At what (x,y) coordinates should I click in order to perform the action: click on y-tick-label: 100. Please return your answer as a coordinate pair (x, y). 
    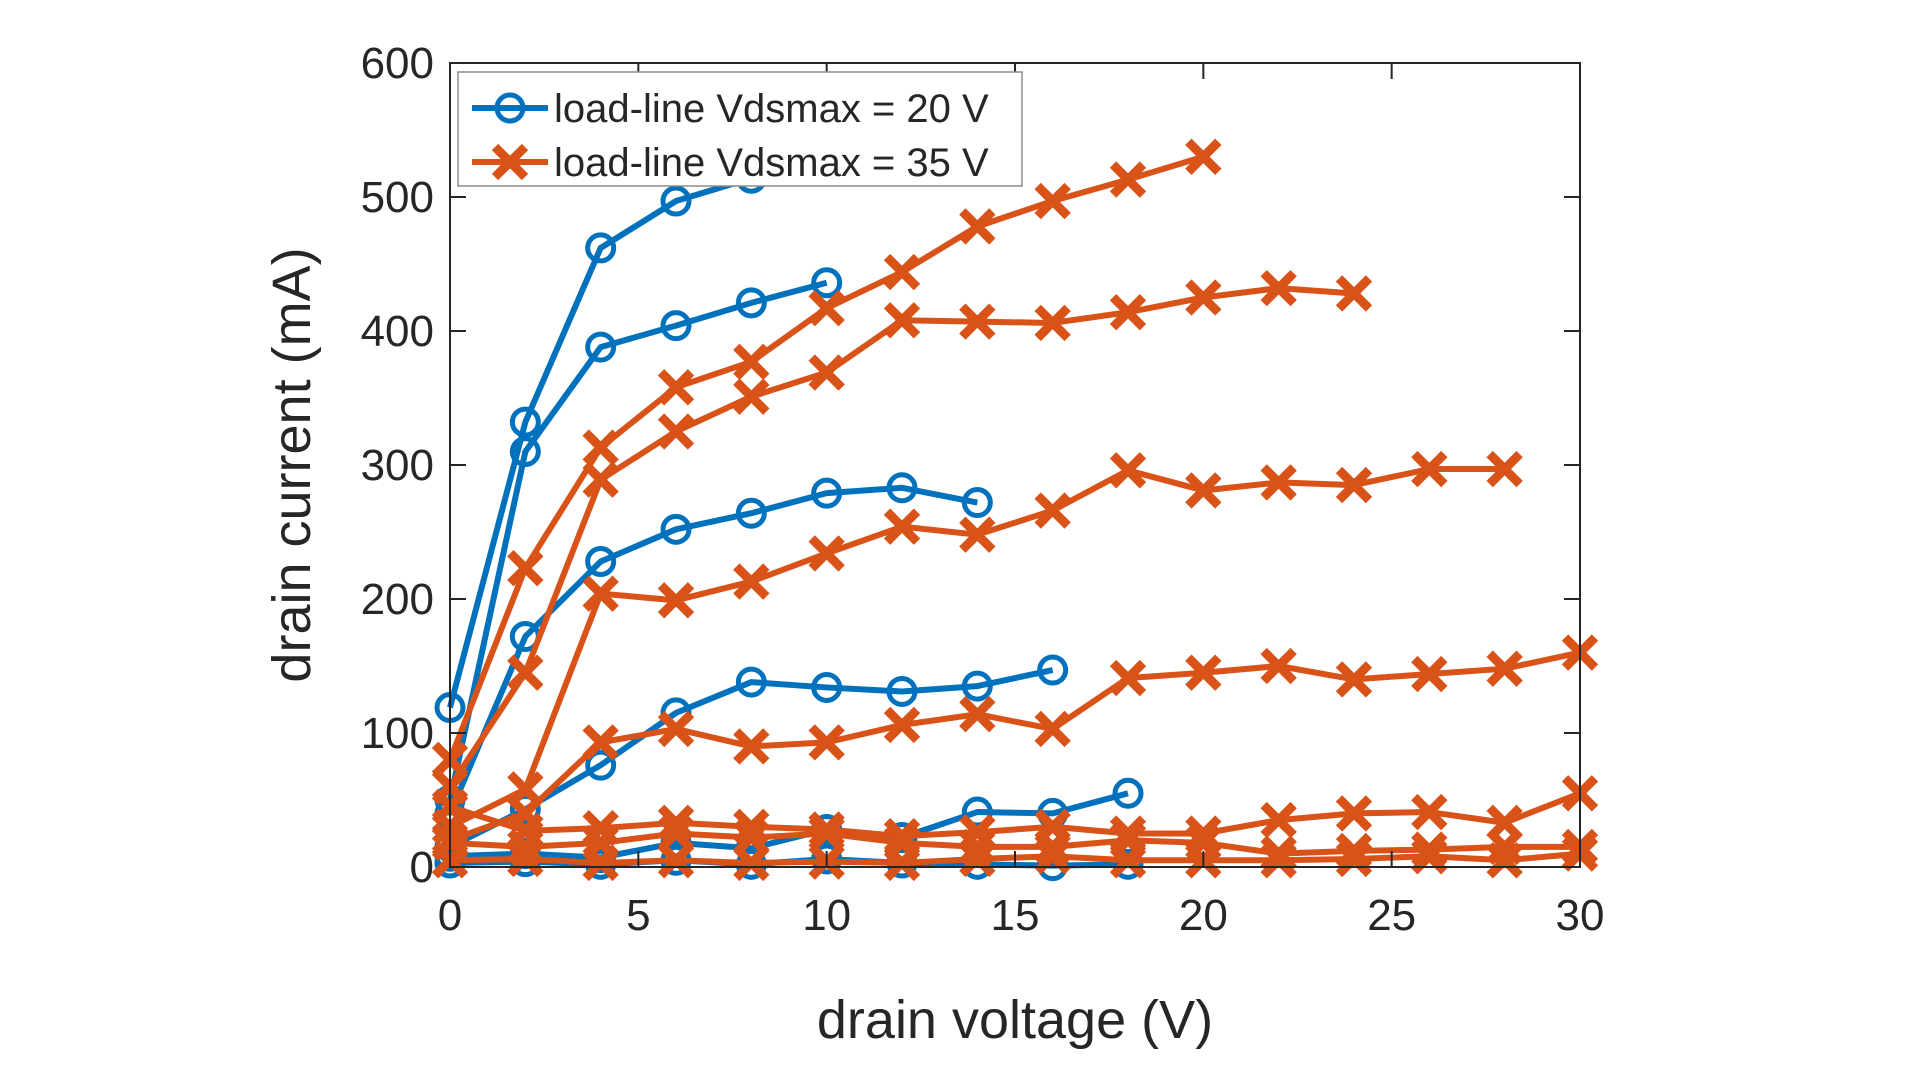
    Looking at the image, I should click on (397, 733).